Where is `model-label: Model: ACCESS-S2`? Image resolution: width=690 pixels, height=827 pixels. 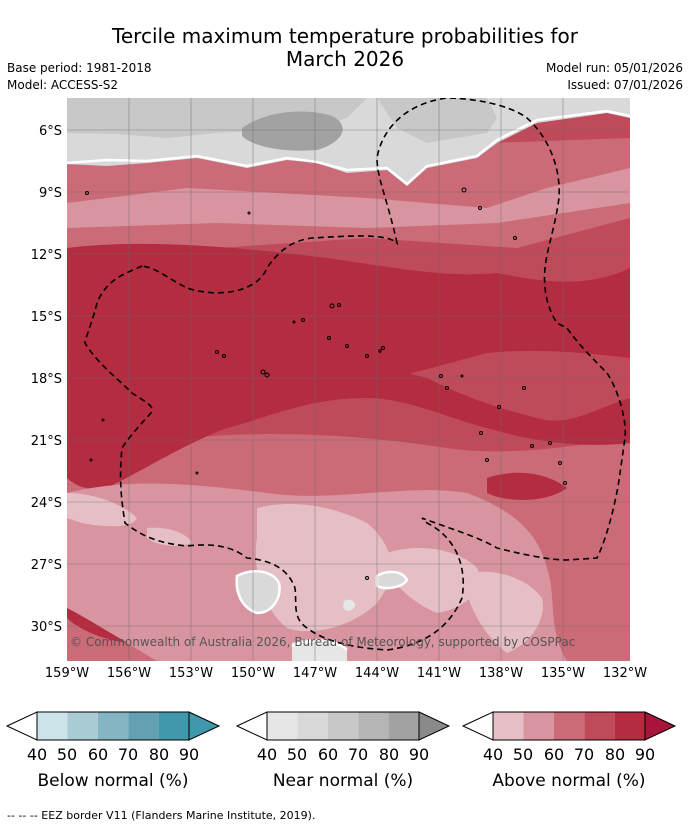
model-label: Model: ACCESS-S2 is located at coordinates (63, 85).